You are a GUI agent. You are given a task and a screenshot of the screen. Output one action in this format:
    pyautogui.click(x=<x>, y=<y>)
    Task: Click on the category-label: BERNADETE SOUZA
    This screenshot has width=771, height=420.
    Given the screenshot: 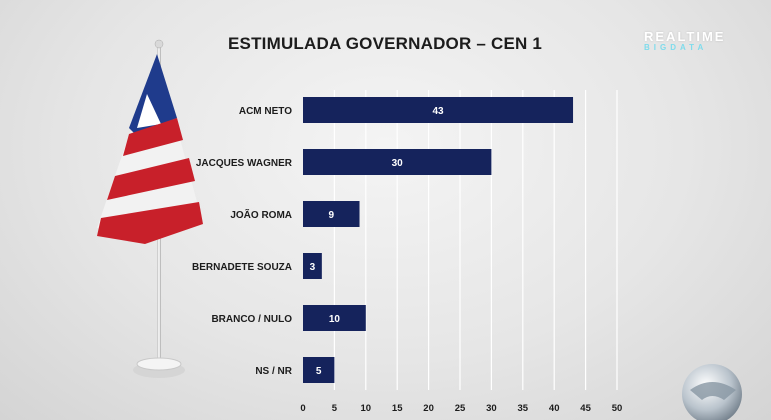 What is the action you would take?
    pyautogui.click(x=242, y=267)
    